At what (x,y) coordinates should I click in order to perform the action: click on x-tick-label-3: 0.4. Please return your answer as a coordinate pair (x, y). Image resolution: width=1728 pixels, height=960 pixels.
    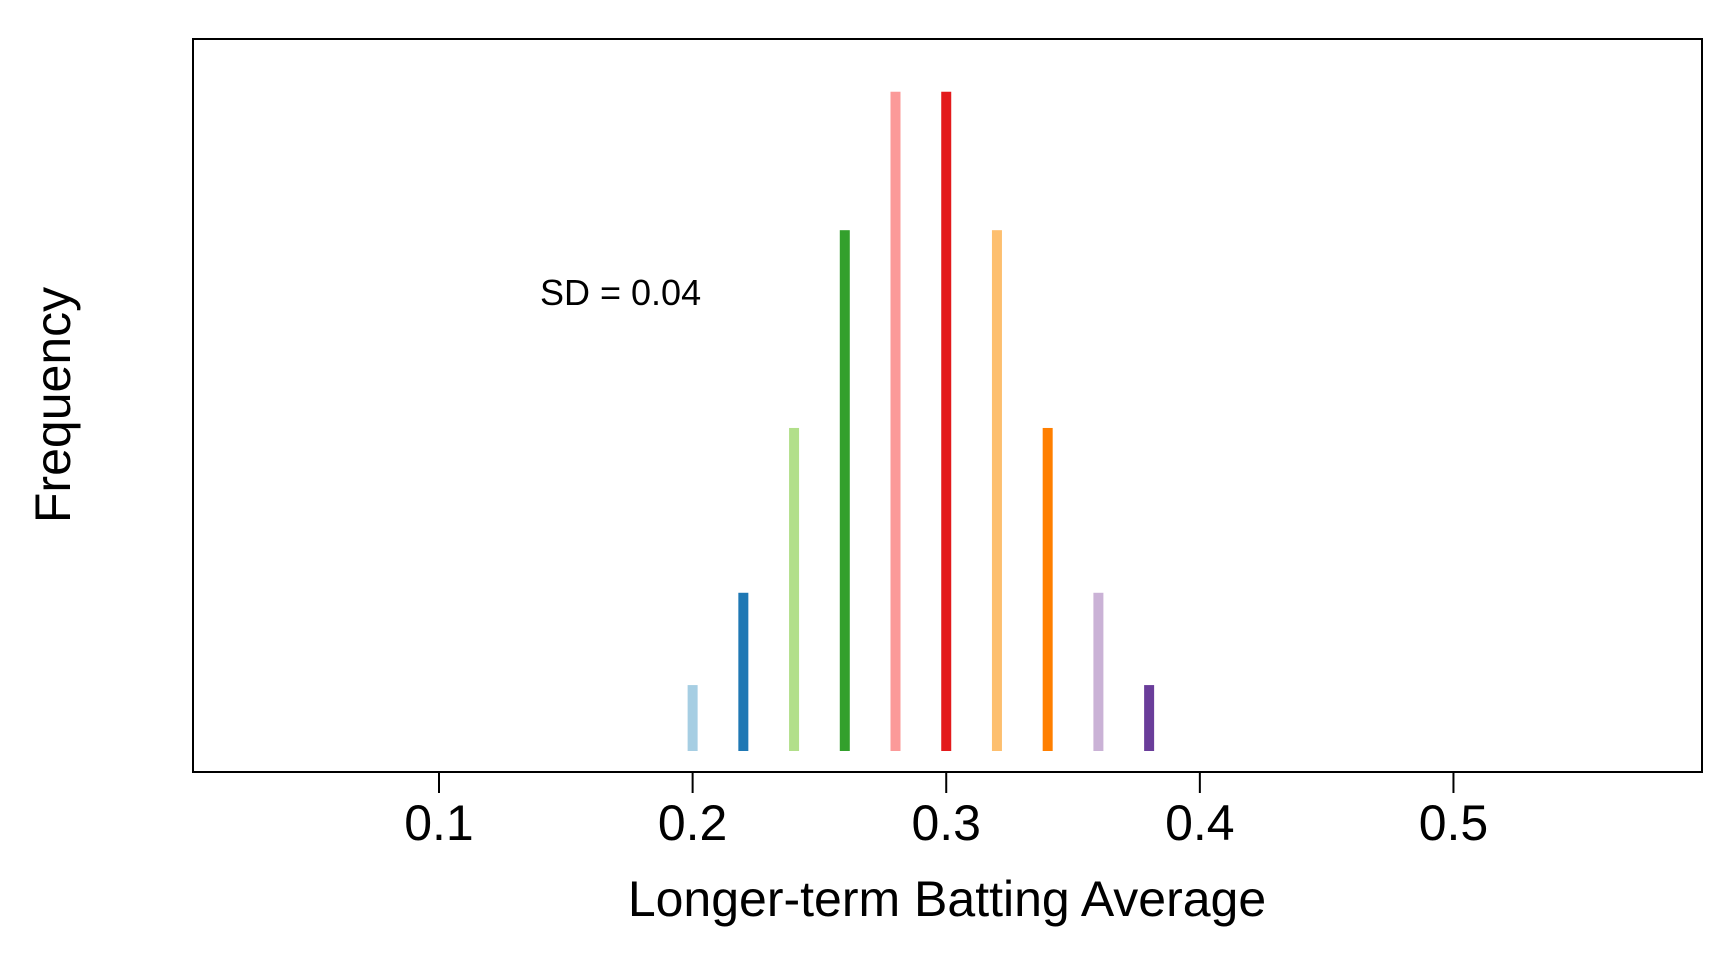
    Looking at the image, I should click on (1200, 823).